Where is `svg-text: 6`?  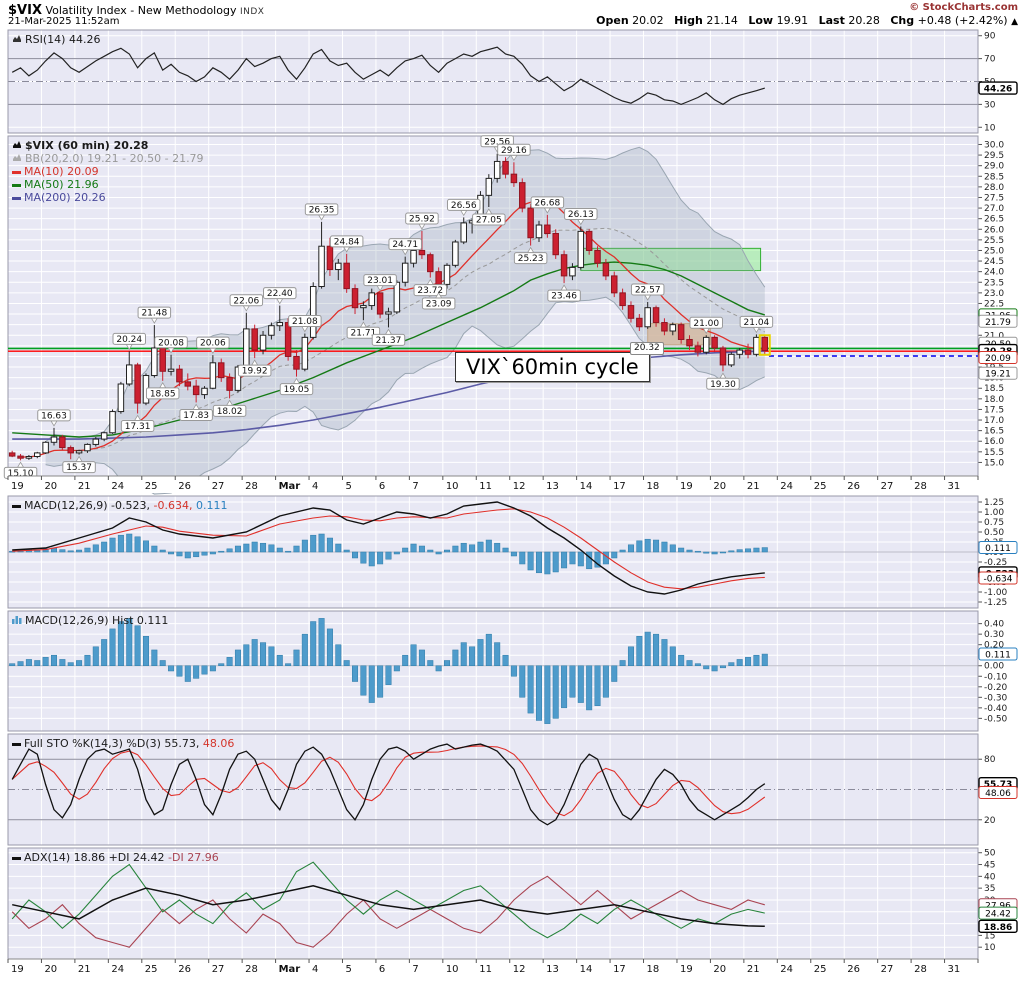 svg-text: 6 is located at coordinates (382, 486).